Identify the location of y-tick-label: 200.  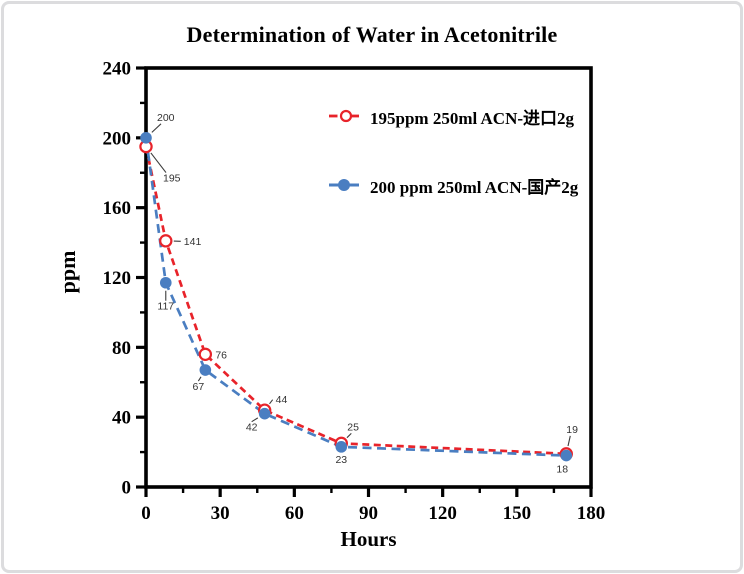
(117, 138).